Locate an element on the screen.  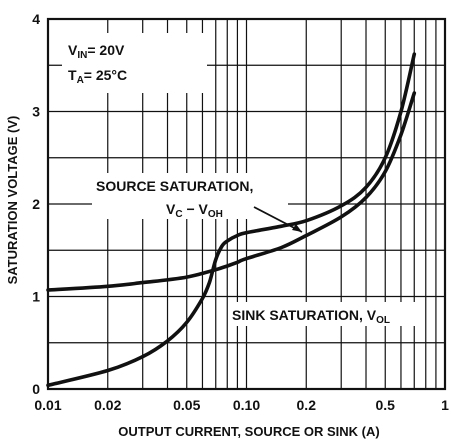
x-axis-title: OUTPUT CURRENT, SOURCE OR SINK (A) is located at coordinates (248, 431).